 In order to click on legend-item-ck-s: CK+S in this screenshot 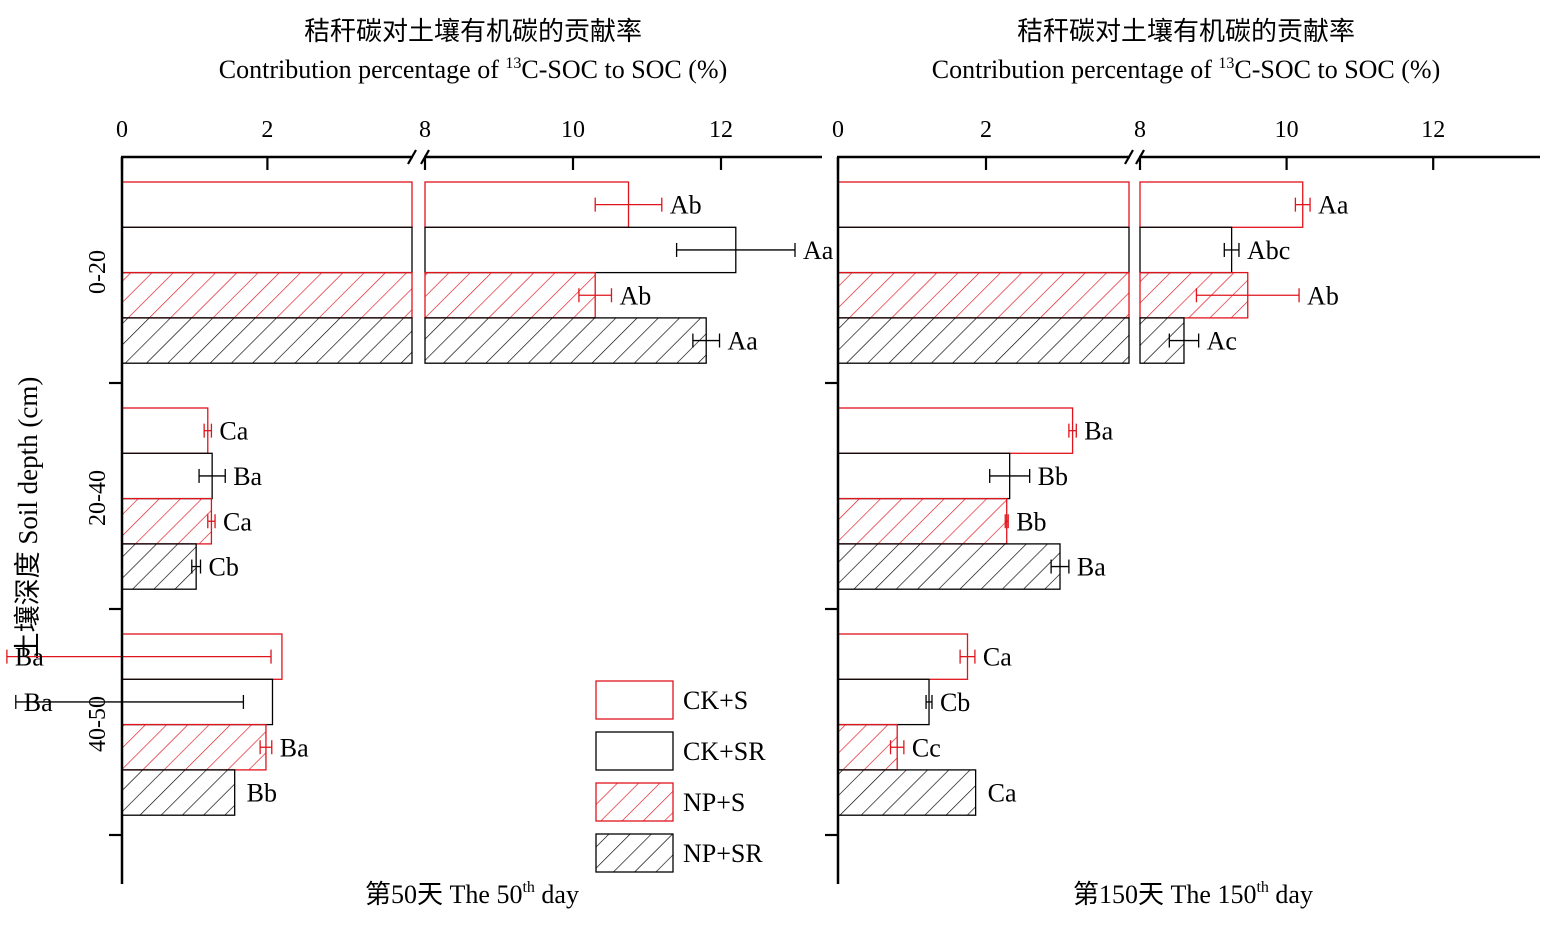, I will do `click(671, 700)`.